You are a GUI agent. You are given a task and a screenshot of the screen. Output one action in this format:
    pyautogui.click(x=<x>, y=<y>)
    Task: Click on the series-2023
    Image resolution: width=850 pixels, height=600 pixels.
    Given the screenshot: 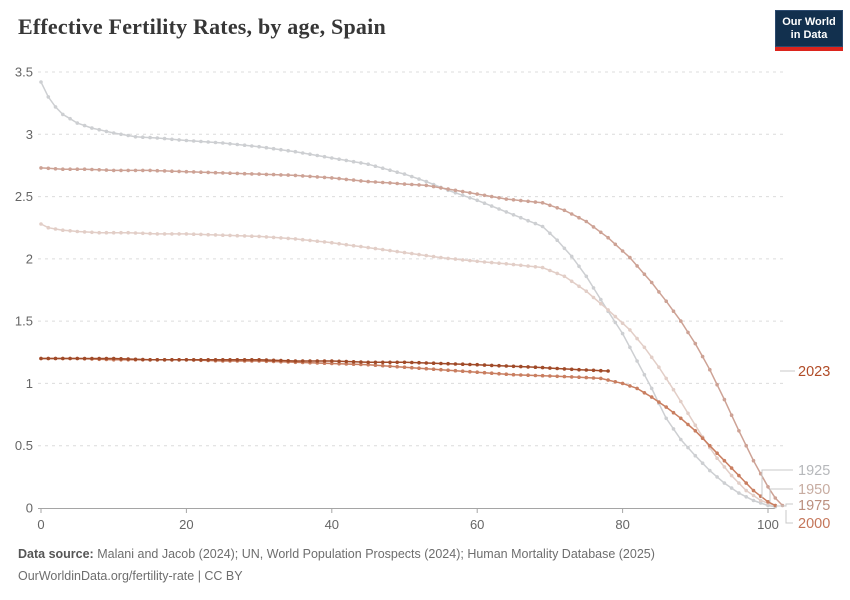 What is the action you would take?
    pyautogui.click(x=324, y=364)
    